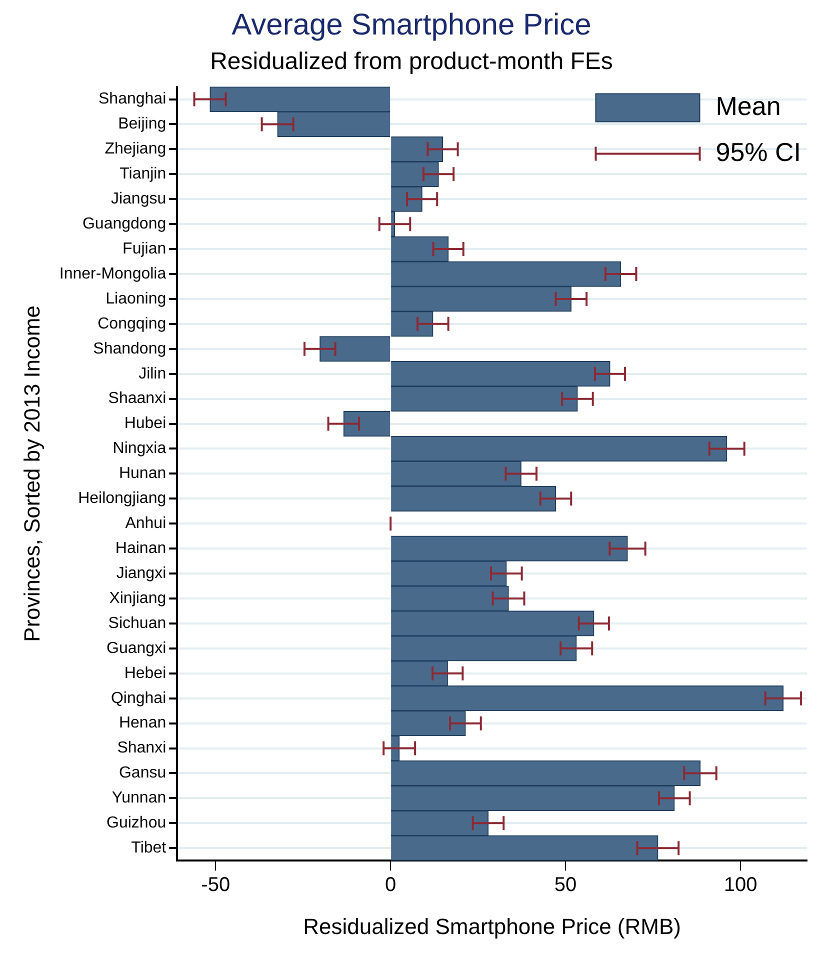 The width and height of the screenshot is (819, 957). I want to click on y-tick-label: Jilin, so click(152, 373).